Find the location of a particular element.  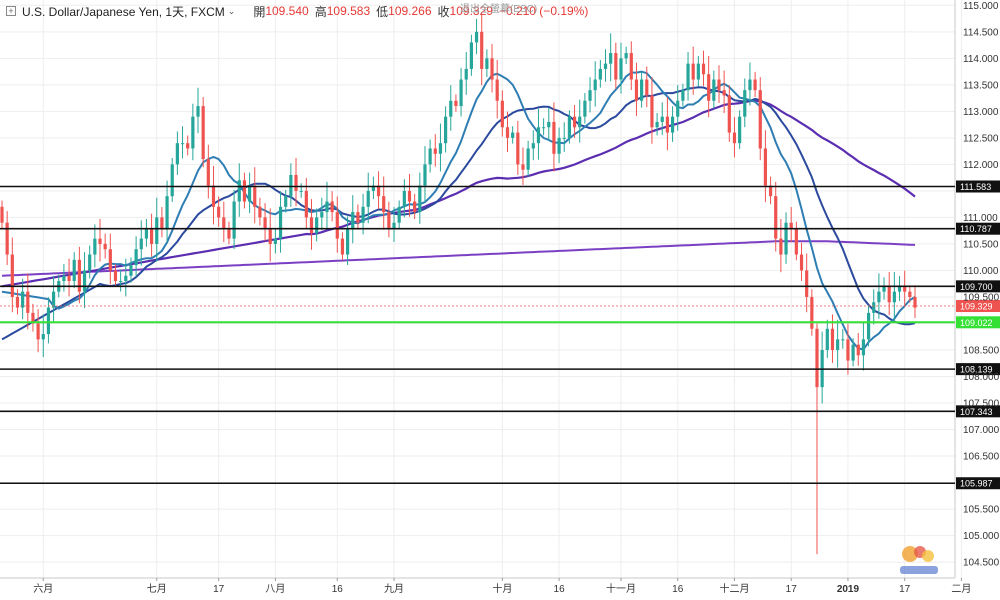

y-tick-label: 107.000 is located at coordinates (981, 430).